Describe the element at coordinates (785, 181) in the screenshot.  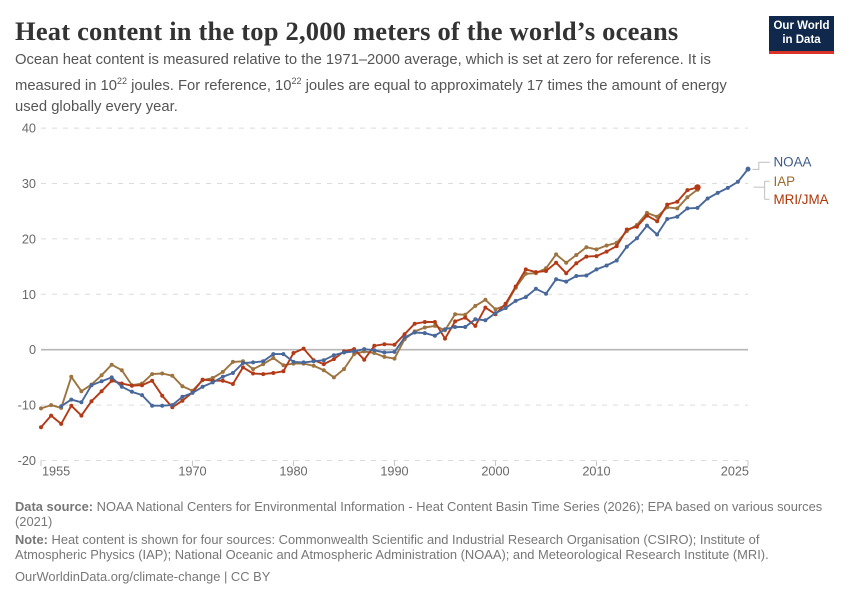
I see `svg-text: IAP` at that location.